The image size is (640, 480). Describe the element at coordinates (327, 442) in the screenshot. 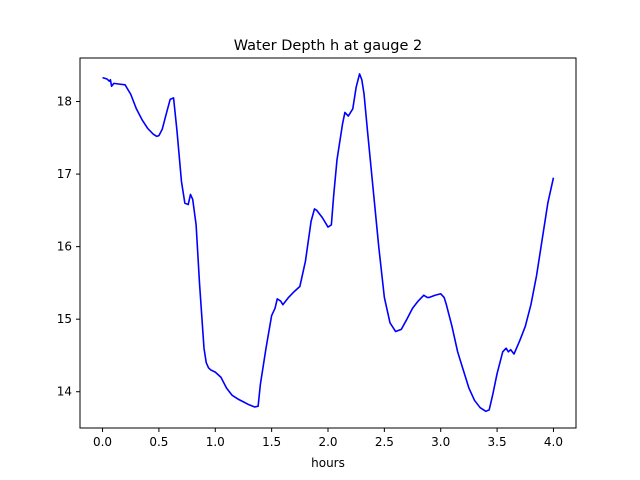

I see `x-tick-label: 2.0` at that location.